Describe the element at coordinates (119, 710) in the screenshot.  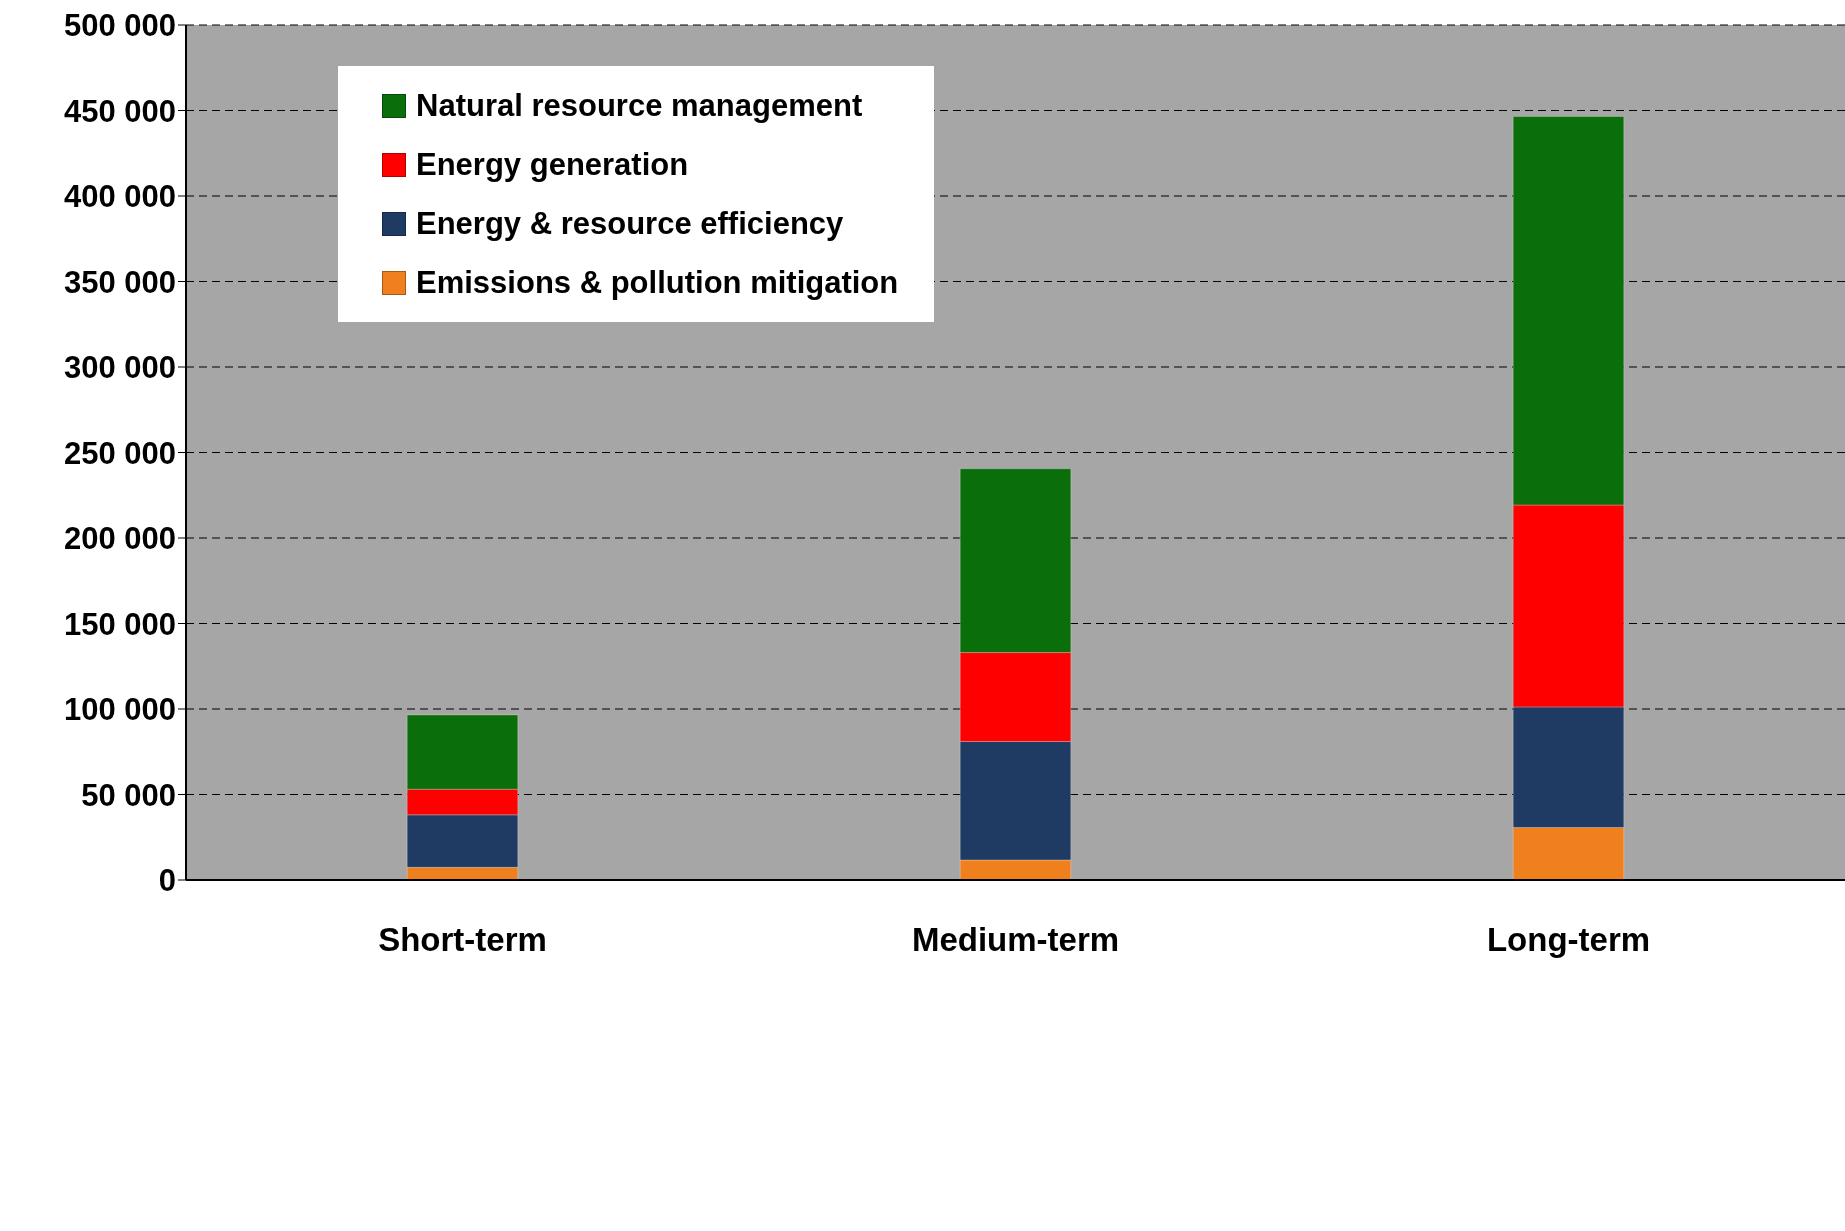
I see `y-tick-label: 100 000` at that location.